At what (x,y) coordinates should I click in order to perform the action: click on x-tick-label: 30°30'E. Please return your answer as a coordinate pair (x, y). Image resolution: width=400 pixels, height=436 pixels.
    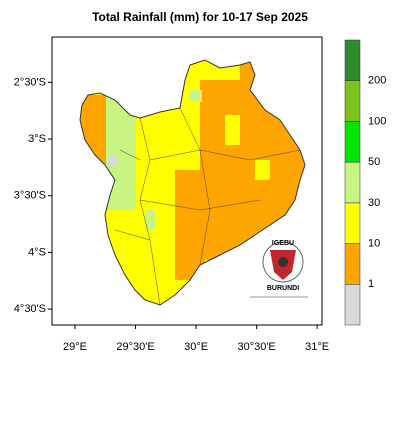
    Looking at the image, I should click on (256, 347).